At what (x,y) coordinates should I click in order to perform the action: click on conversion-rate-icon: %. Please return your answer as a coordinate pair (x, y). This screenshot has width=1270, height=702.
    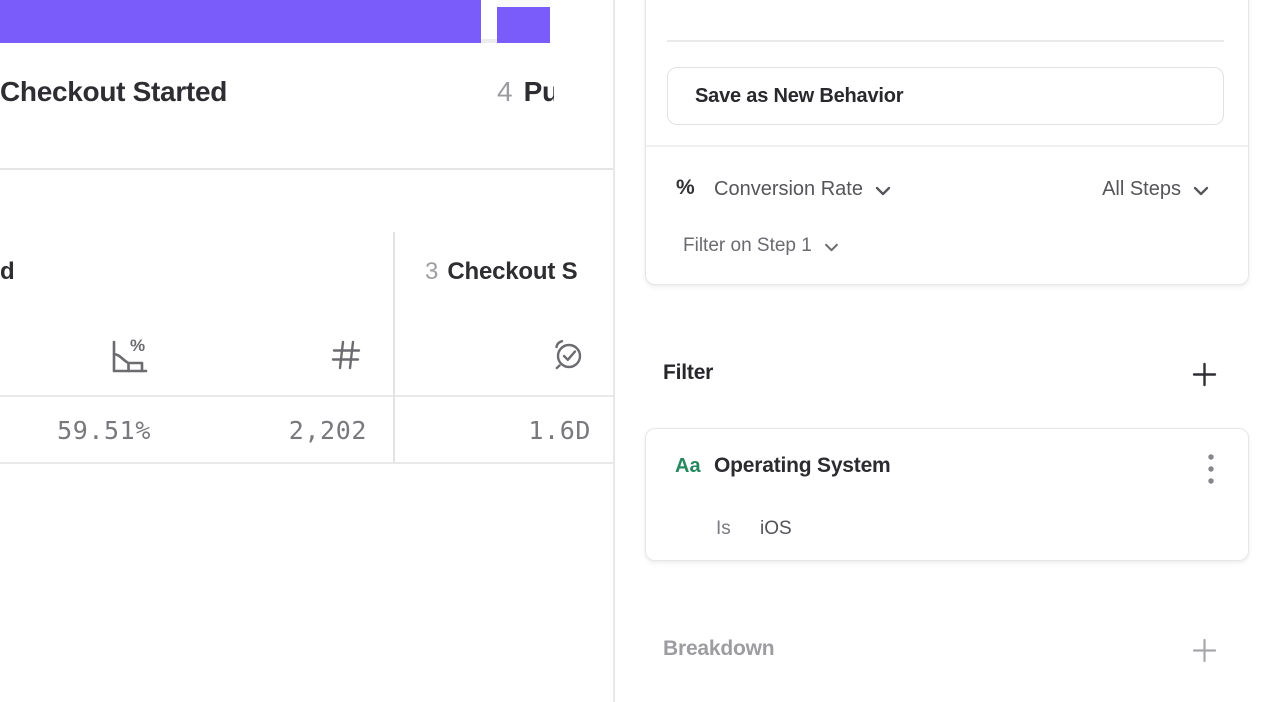
    Looking at the image, I should click on (129, 359).